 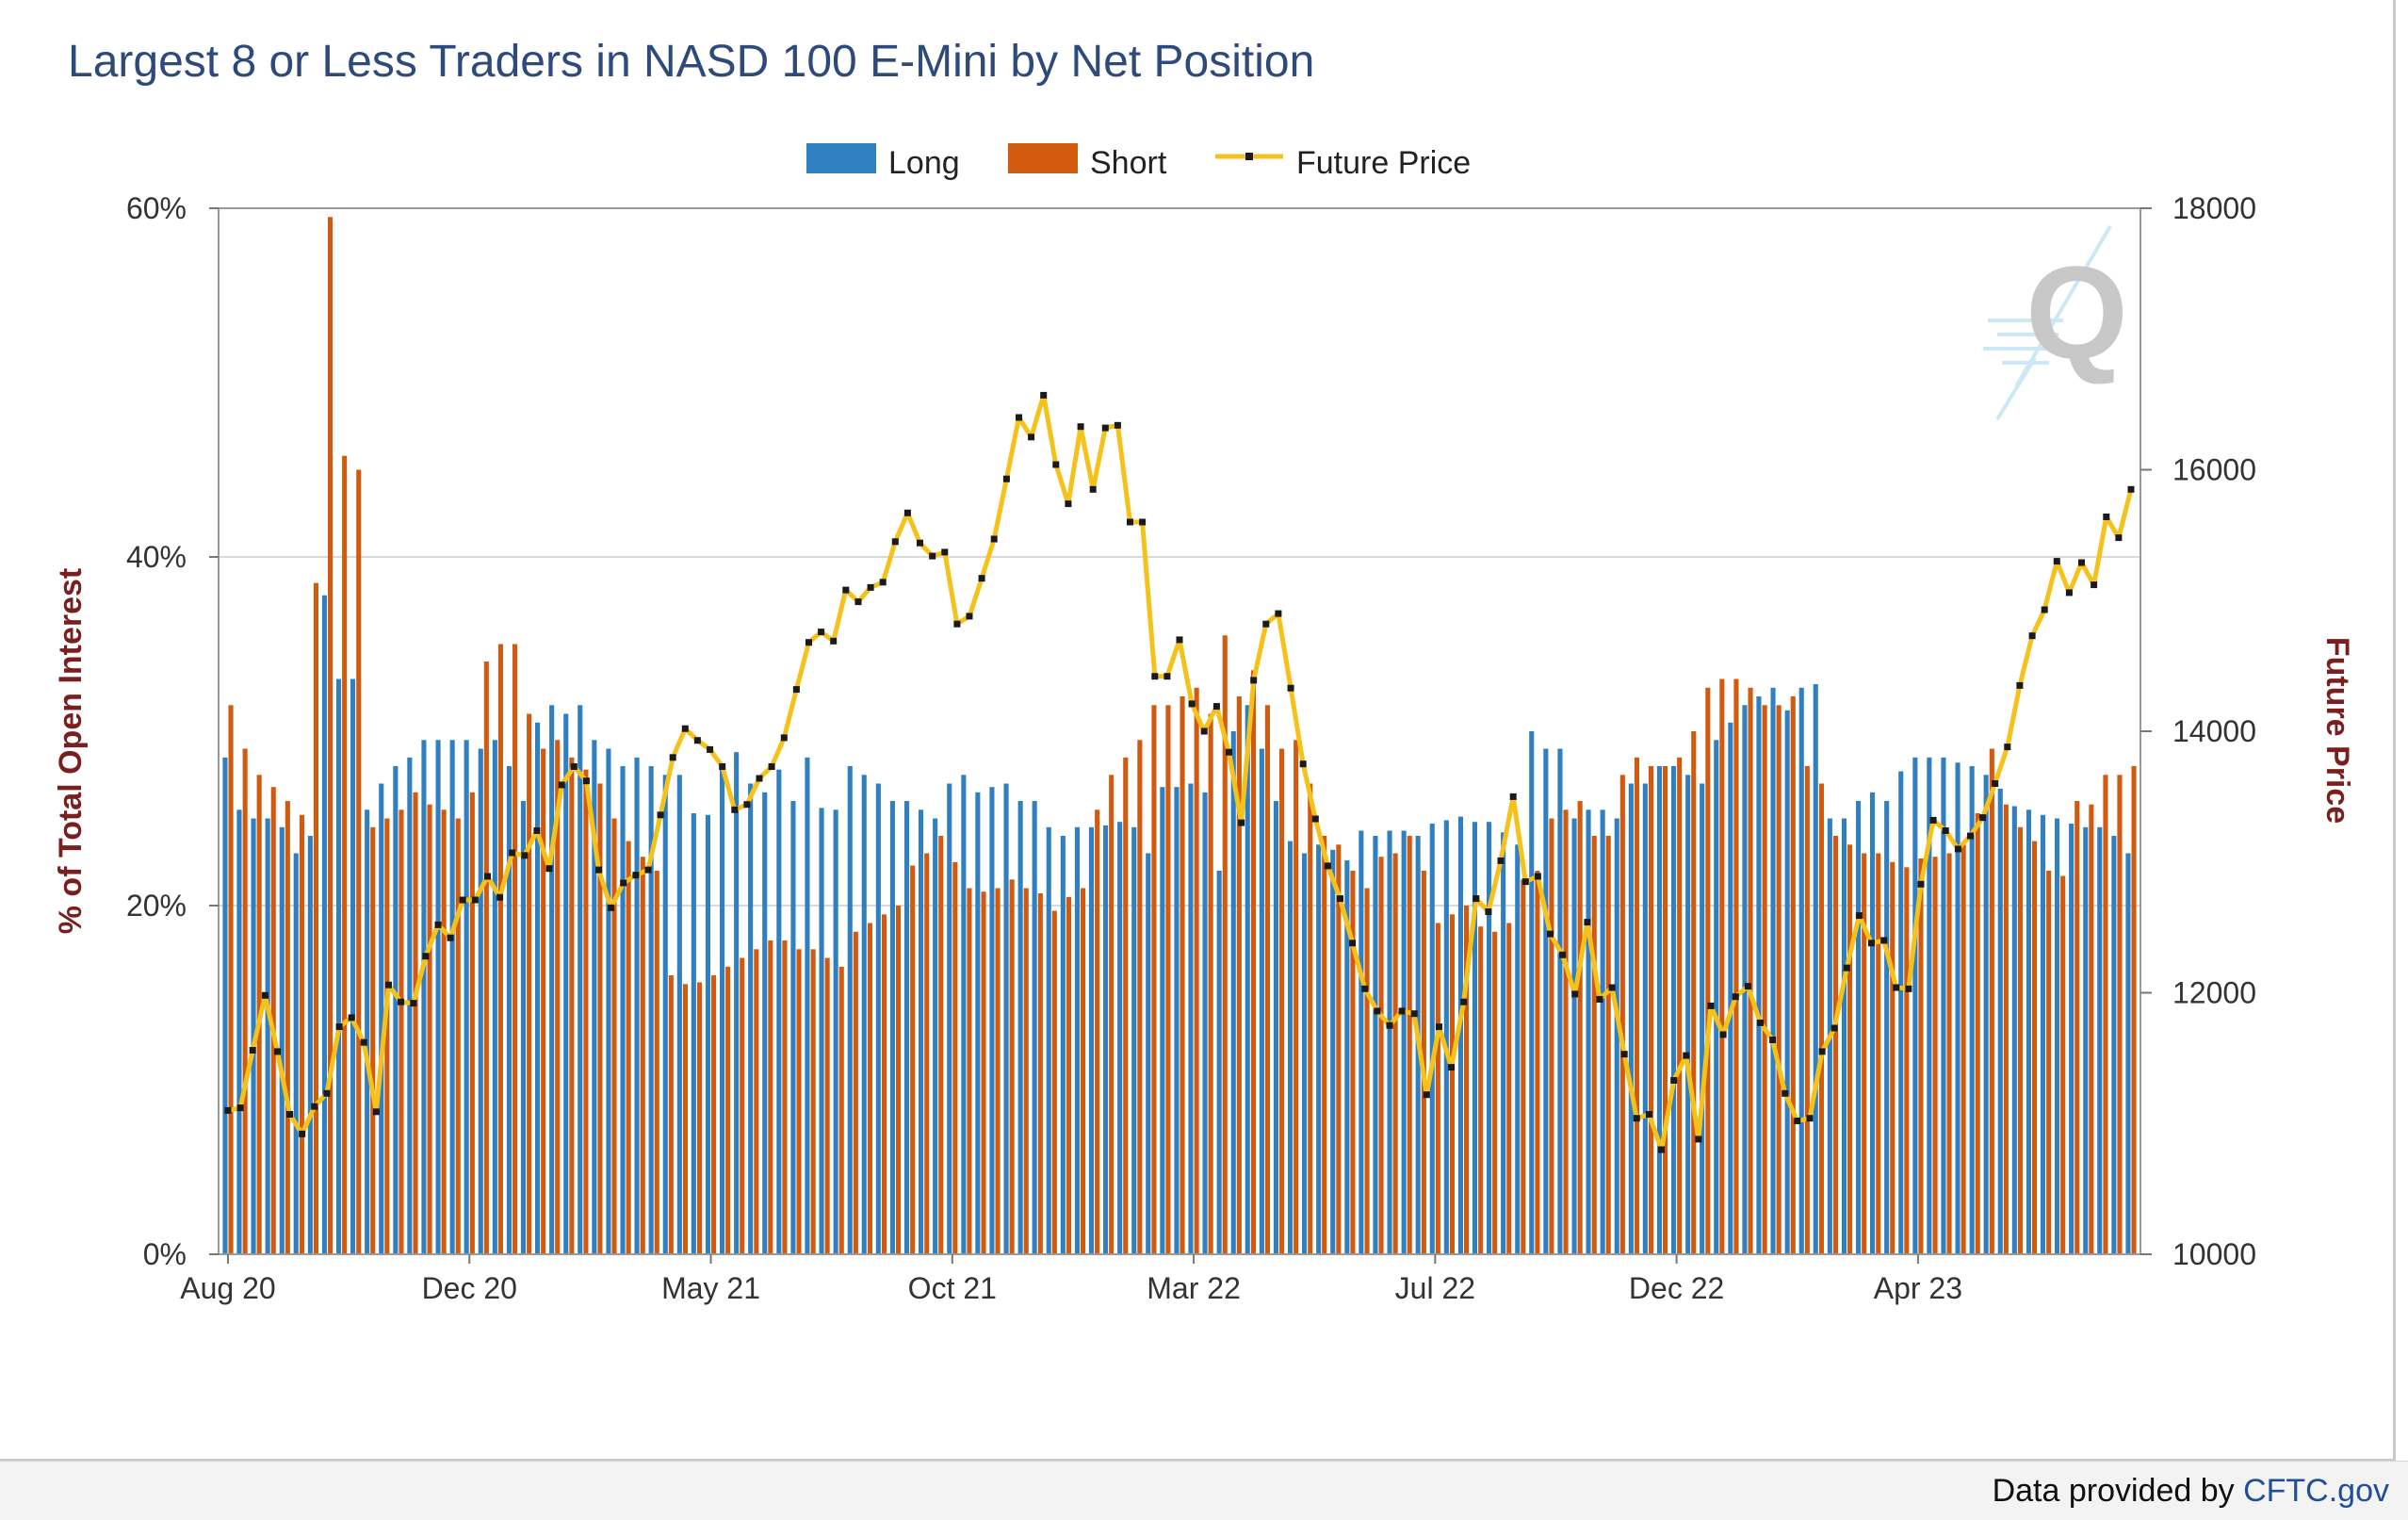 What do you see at coordinates (2191, 1492) in the screenshot?
I see `data-source-note: Data provided by CFTC.gov` at bounding box center [2191, 1492].